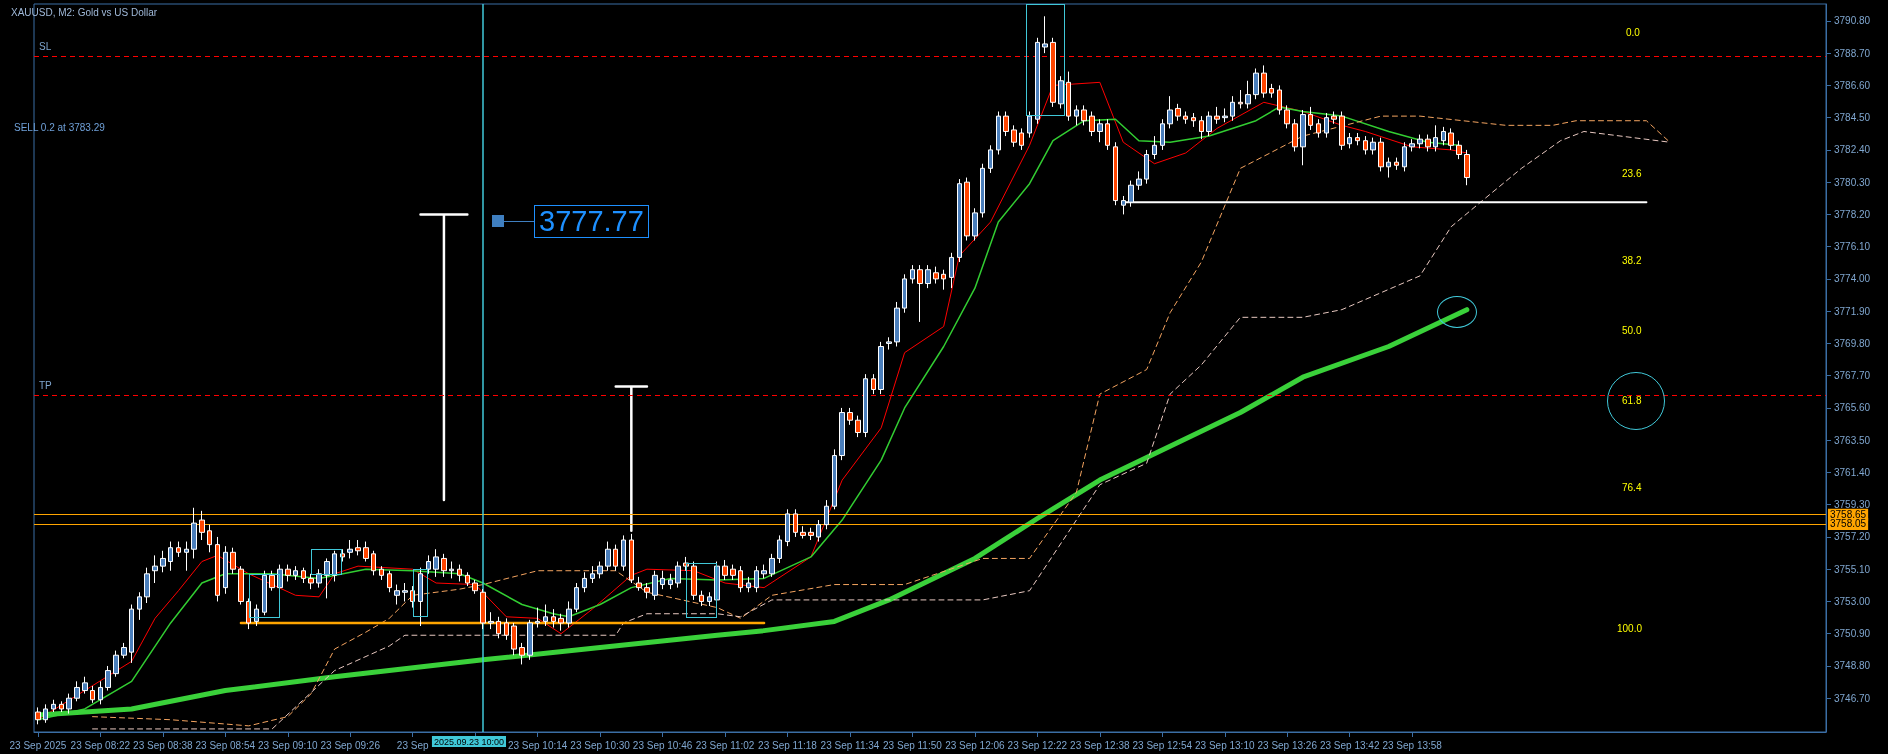  I want to click on x-tick-label: 23 Sep 12:38, so click(1100, 745).